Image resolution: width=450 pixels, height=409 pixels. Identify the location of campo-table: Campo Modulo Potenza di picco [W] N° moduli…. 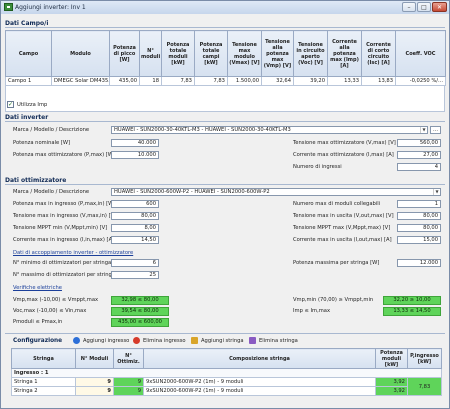
(225, 58).